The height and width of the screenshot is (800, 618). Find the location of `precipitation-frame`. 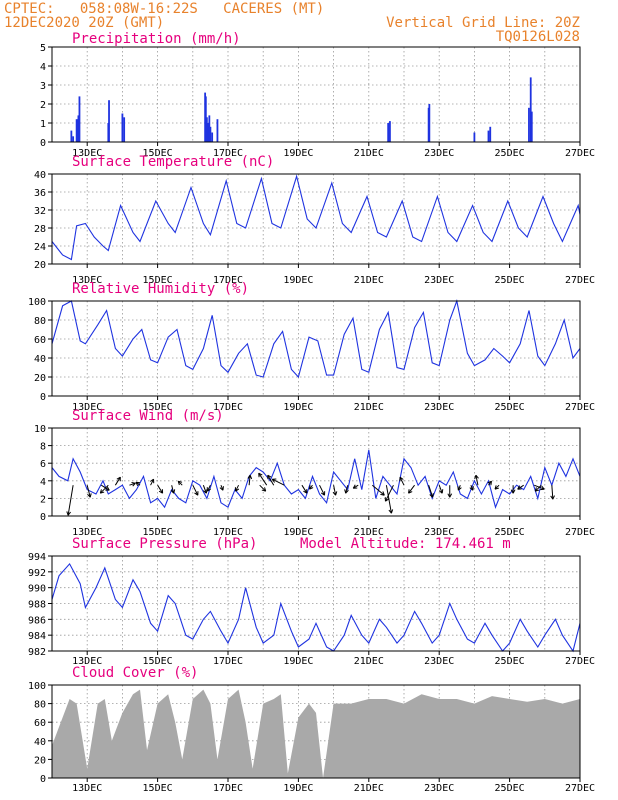

precipitation-frame is located at coordinates (316, 94).